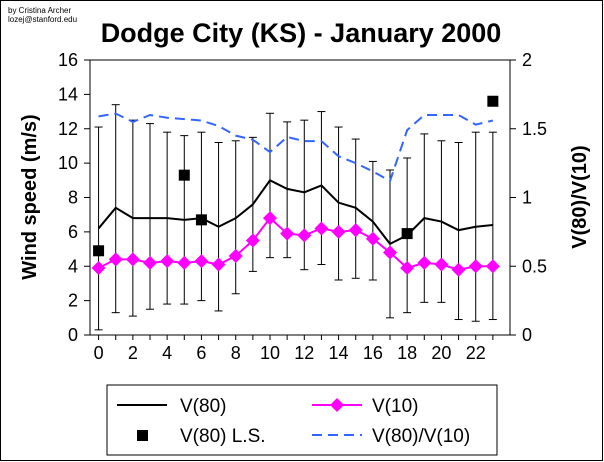 The height and width of the screenshot is (462, 604). Describe the element at coordinates (395, 406) in the screenshot. I see `legend-v10-label: V(10)` at that location.